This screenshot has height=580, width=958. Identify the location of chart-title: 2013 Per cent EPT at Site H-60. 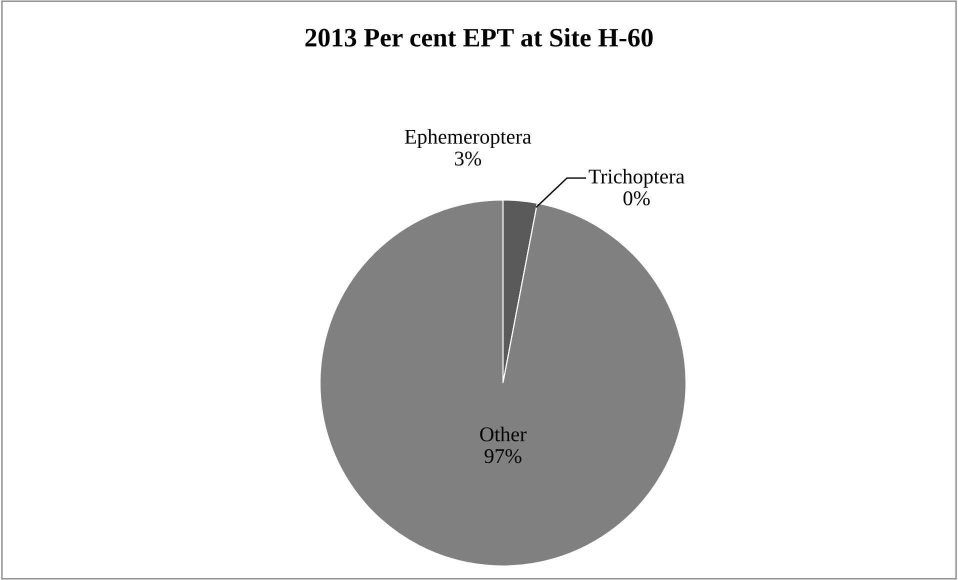
(479, 37).